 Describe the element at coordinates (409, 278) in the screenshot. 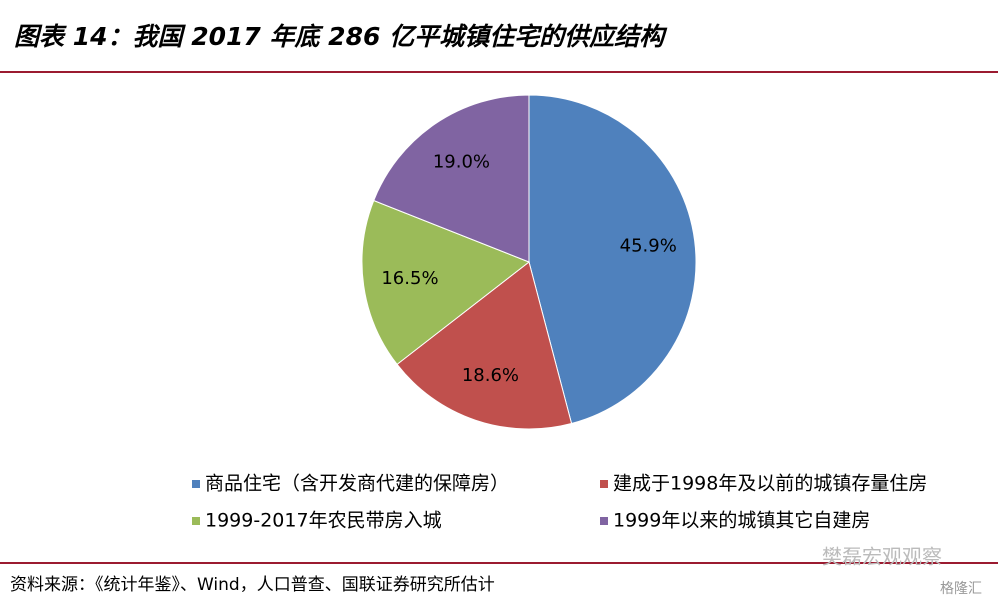

I see `data-label: 16.5%` at that location.